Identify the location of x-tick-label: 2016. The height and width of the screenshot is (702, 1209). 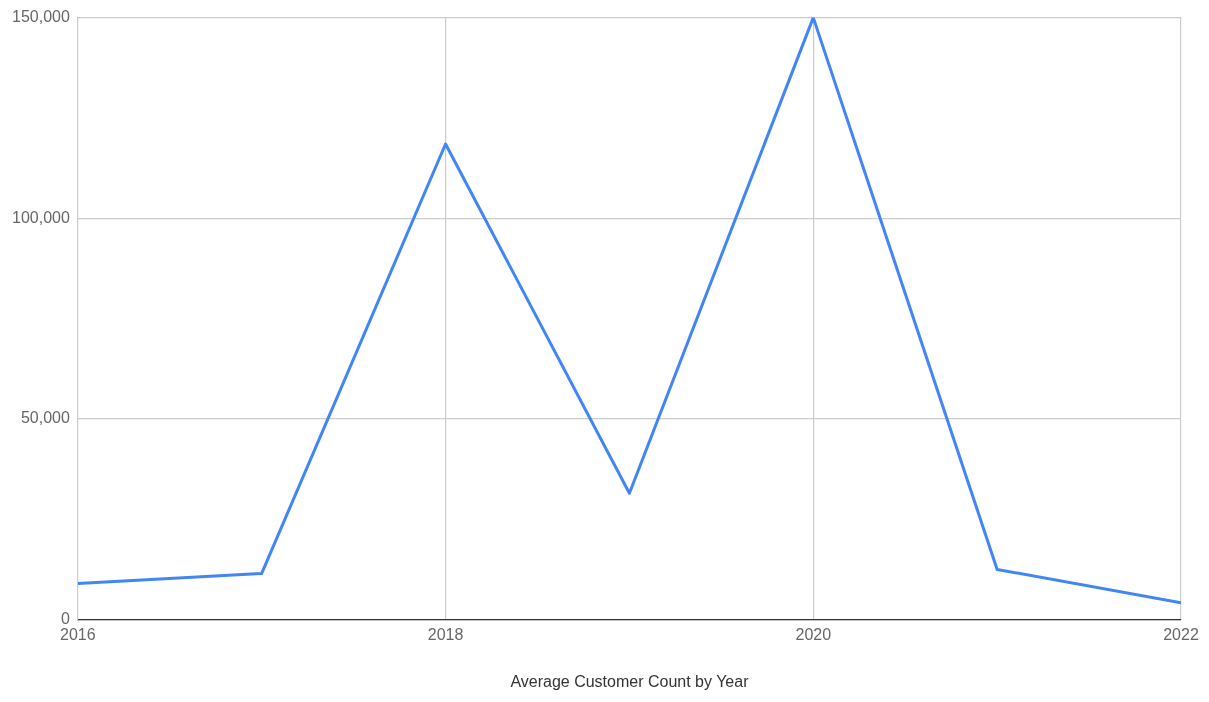
(78, 634).